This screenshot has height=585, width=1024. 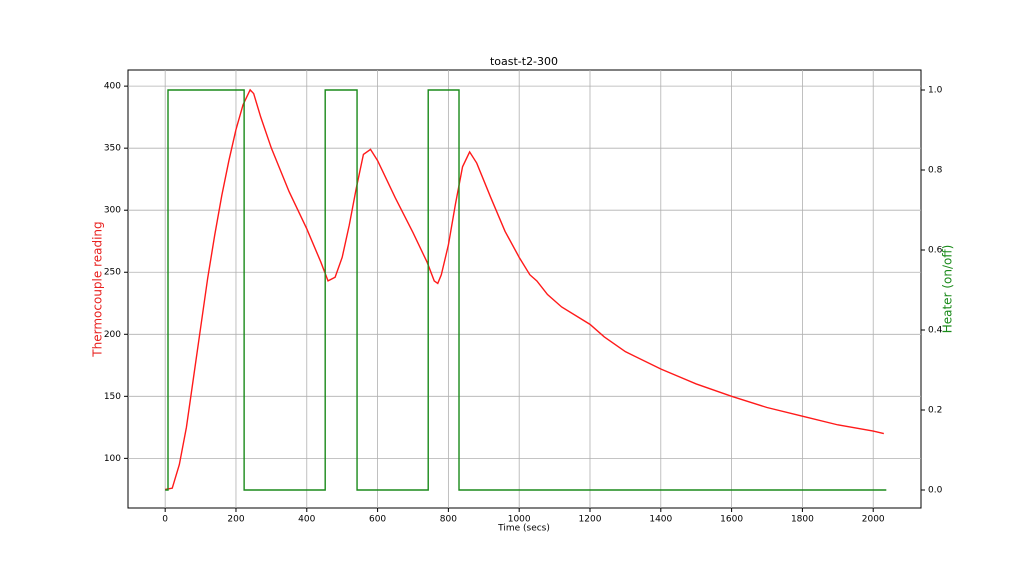 I want to click on x-tick-label: 400, so click(x=306, y=520).